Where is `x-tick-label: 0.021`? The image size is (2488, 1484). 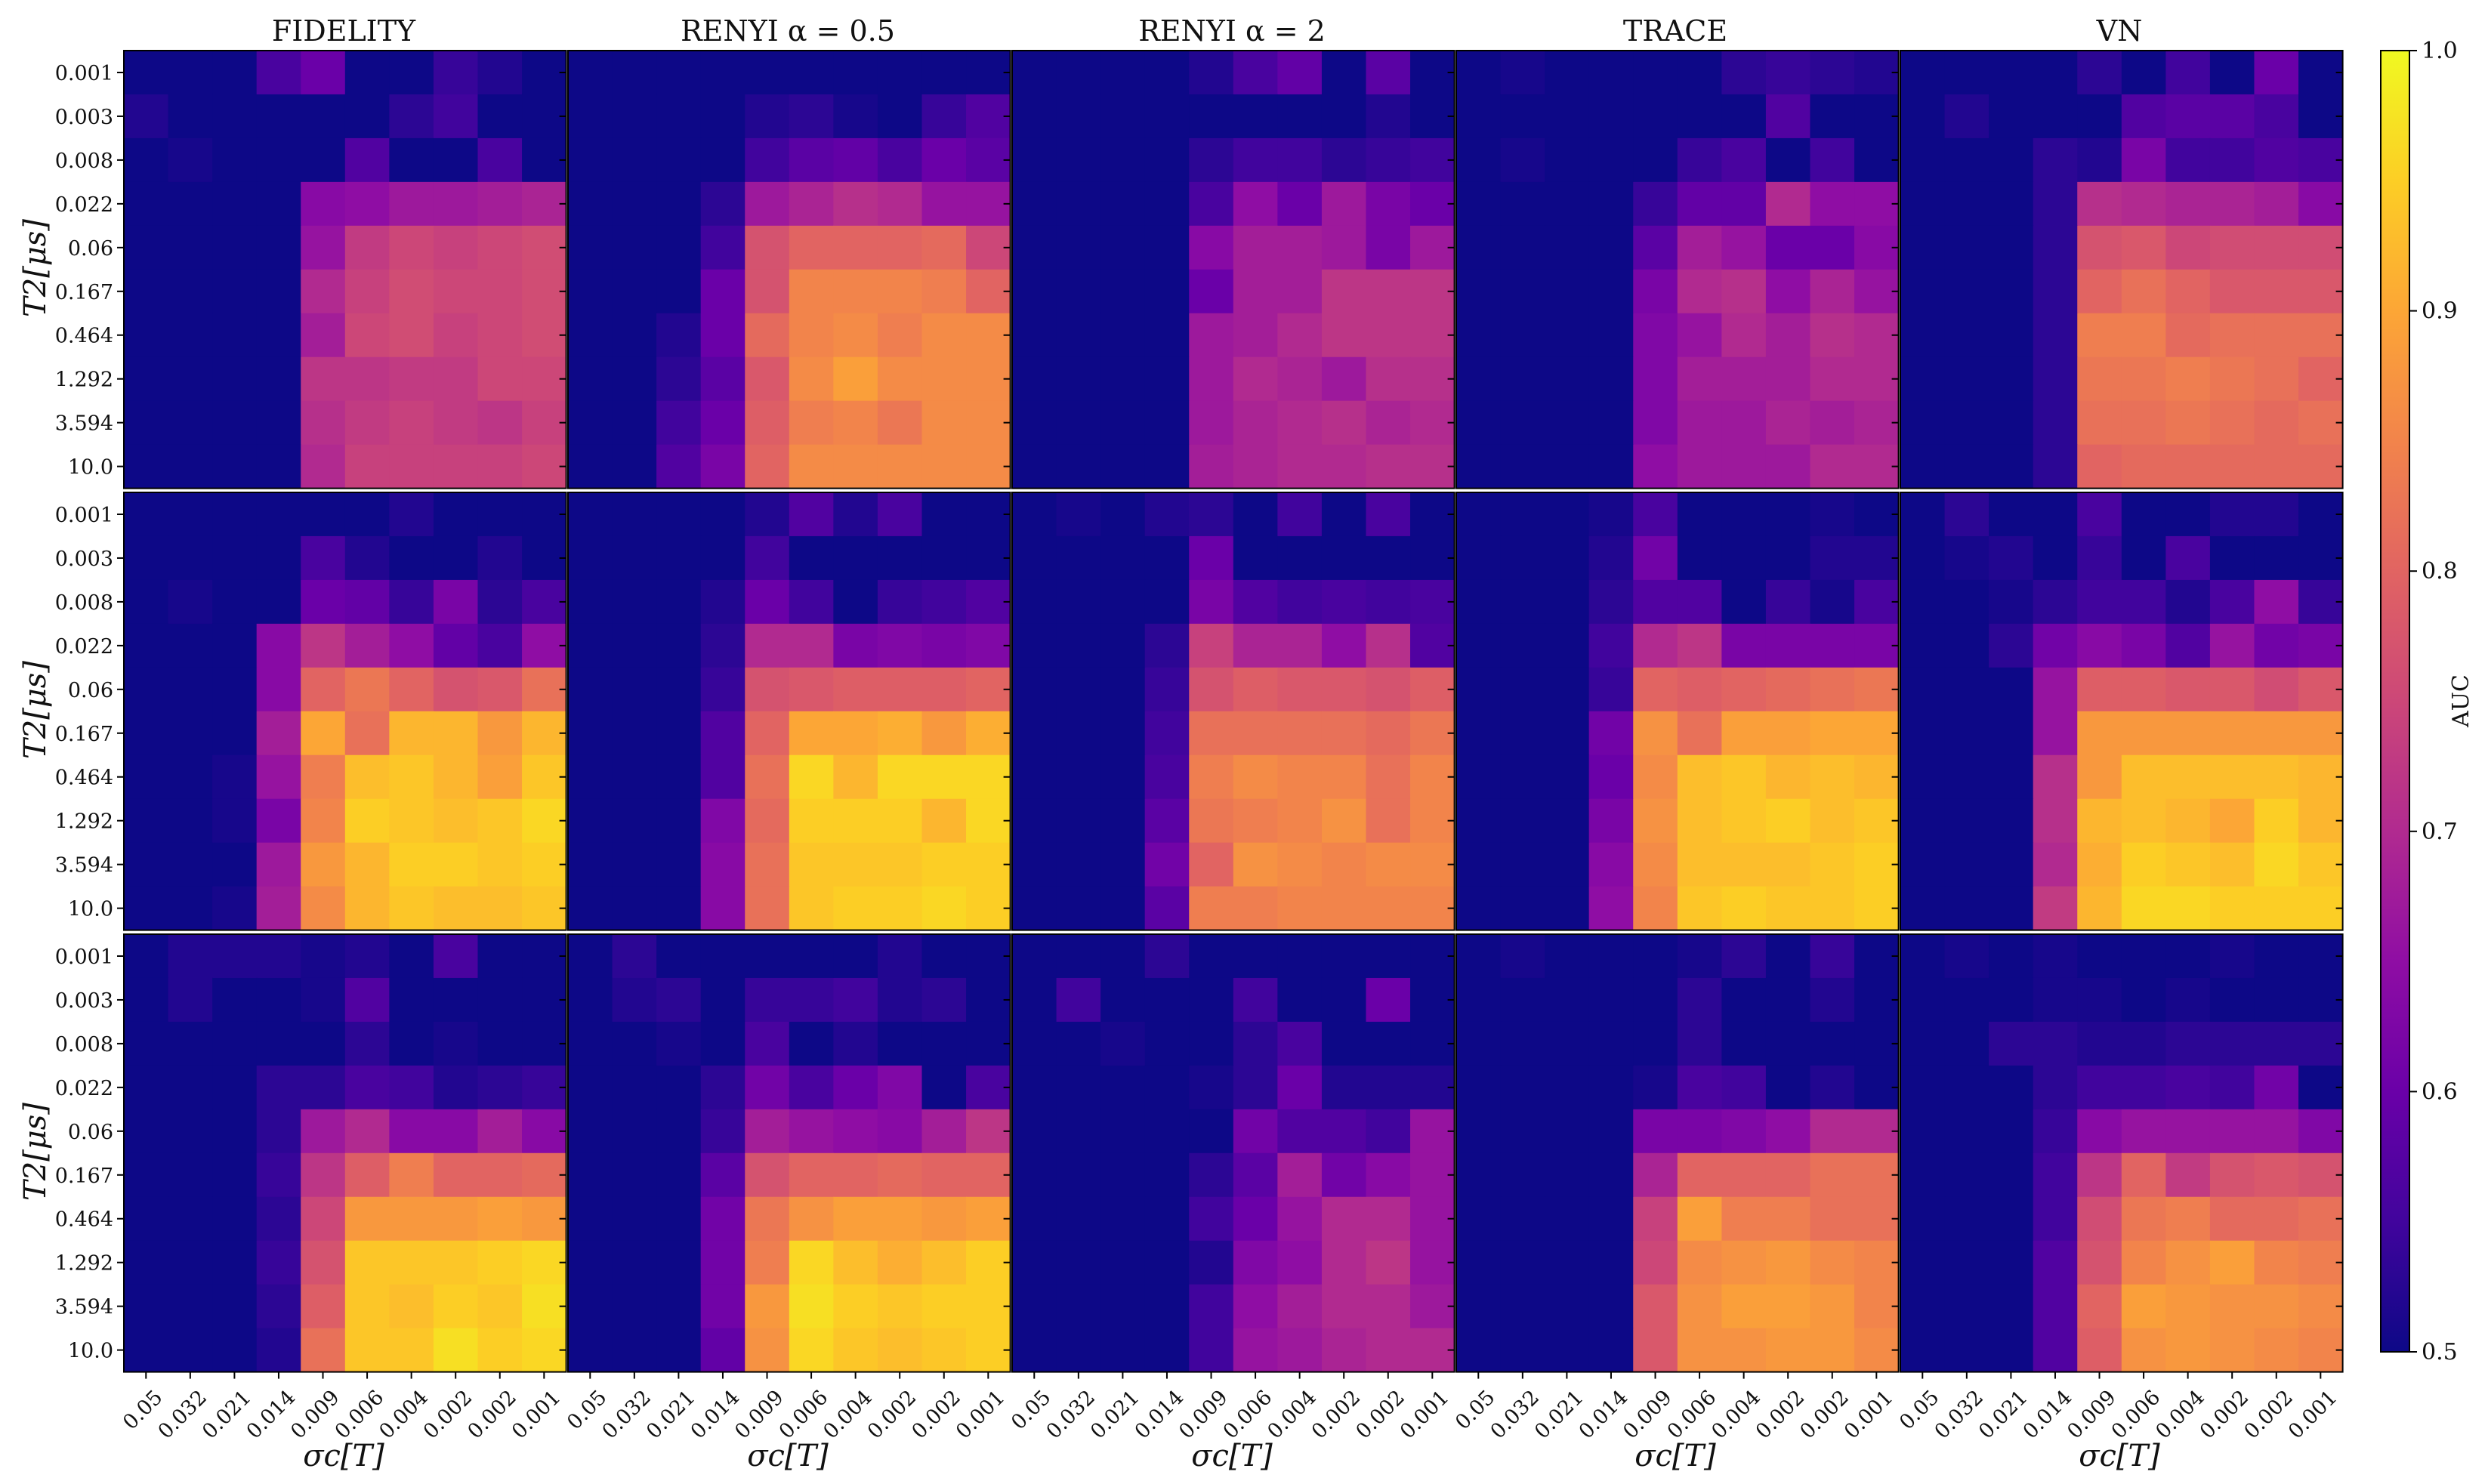
x-tick-label: 0.021 is located at coordinates (1115, 1415).